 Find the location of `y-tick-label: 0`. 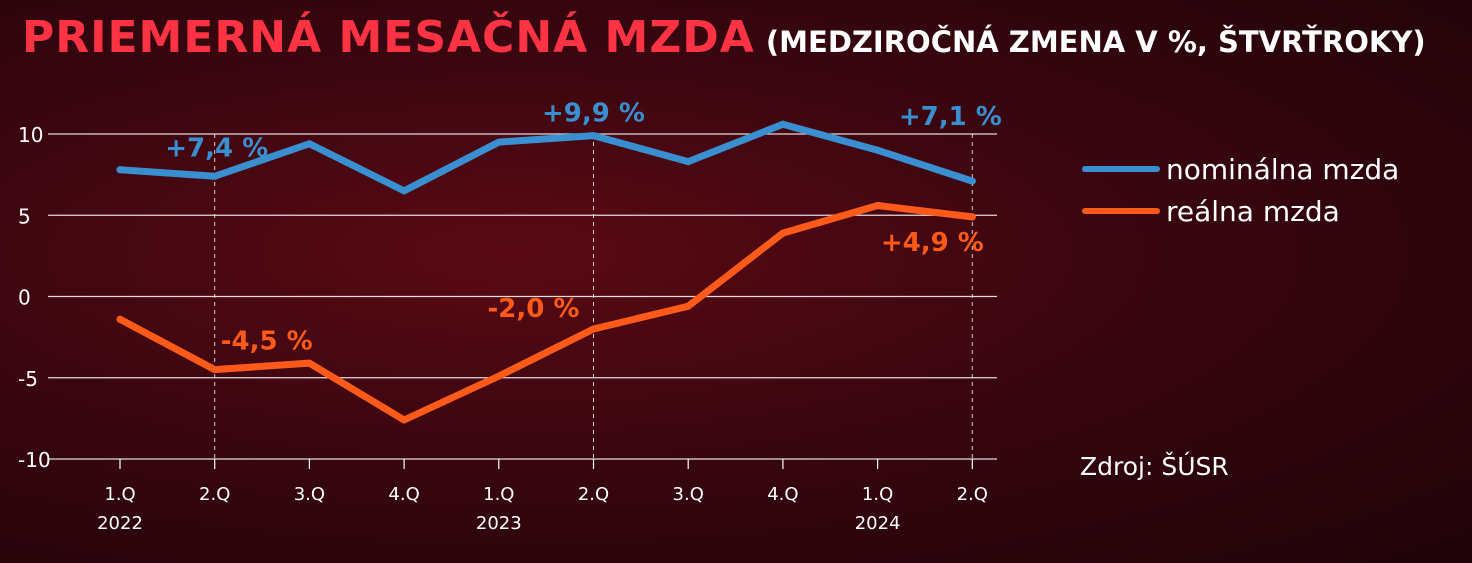

y-tick-label: 0 is located at coordinates (24, 298).